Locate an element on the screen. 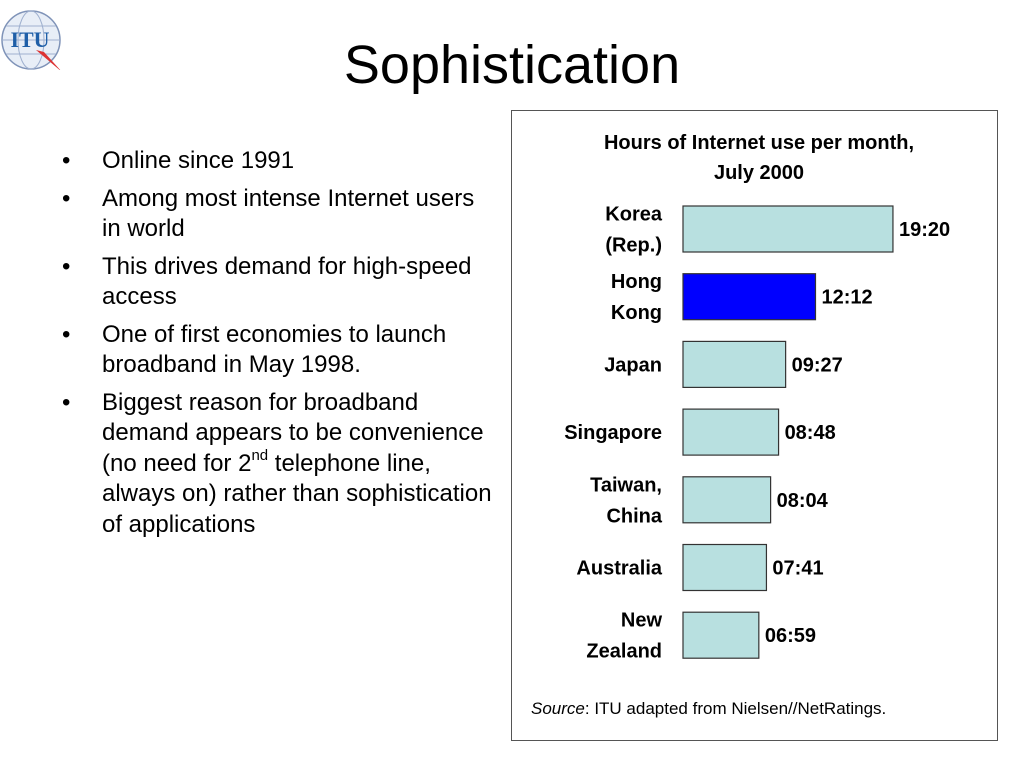 The width and height of the screenshot is (1024, 768). bar-value-label: 08:48 is located at coordinates (810, 433).